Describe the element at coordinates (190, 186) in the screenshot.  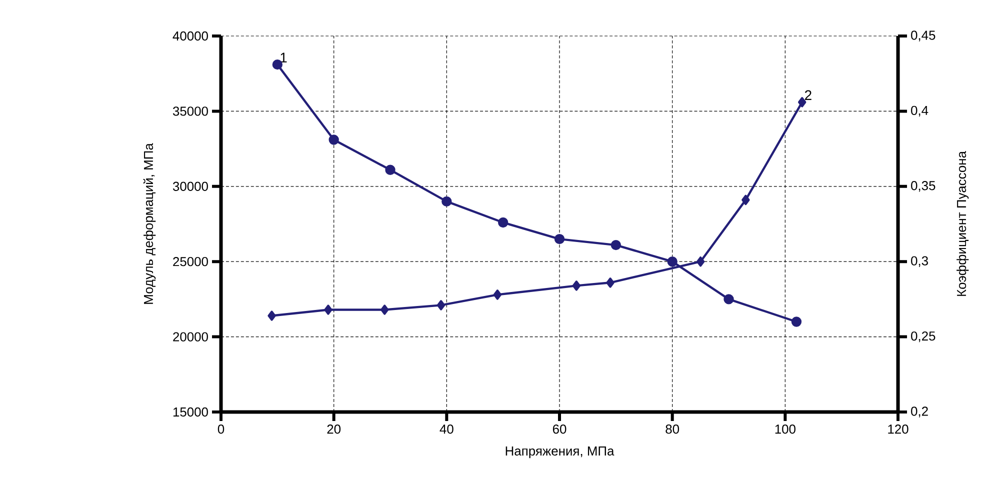
I see `y-tick-label: 30000` at that location.